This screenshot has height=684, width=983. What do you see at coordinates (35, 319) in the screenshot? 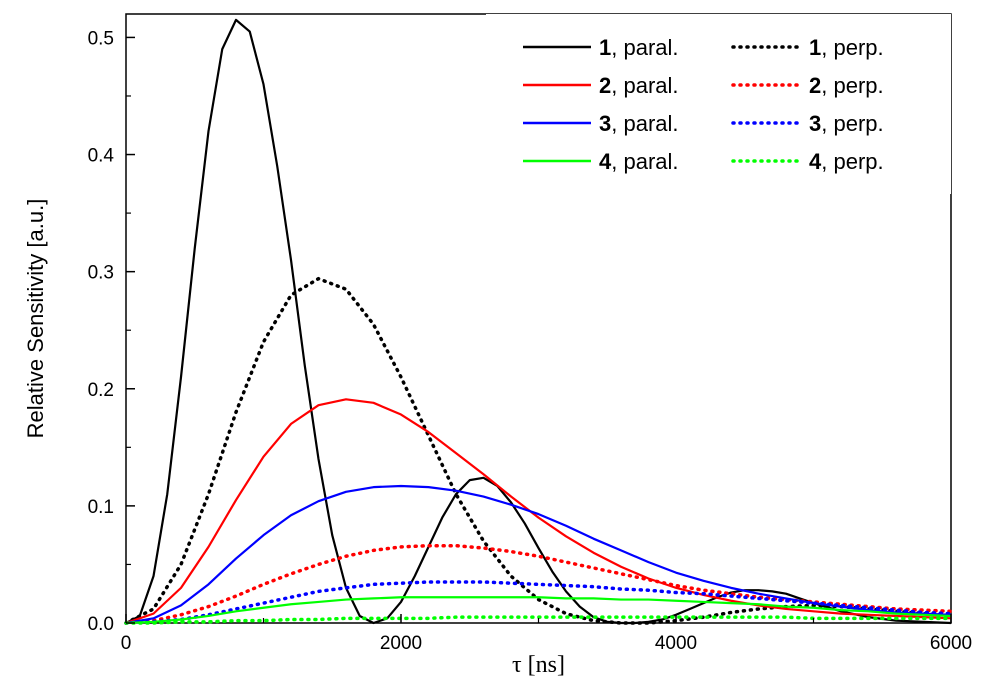
I see `y-axis-label: Relative Sensitivity [a.u.]` at bounding box center [35, 319].